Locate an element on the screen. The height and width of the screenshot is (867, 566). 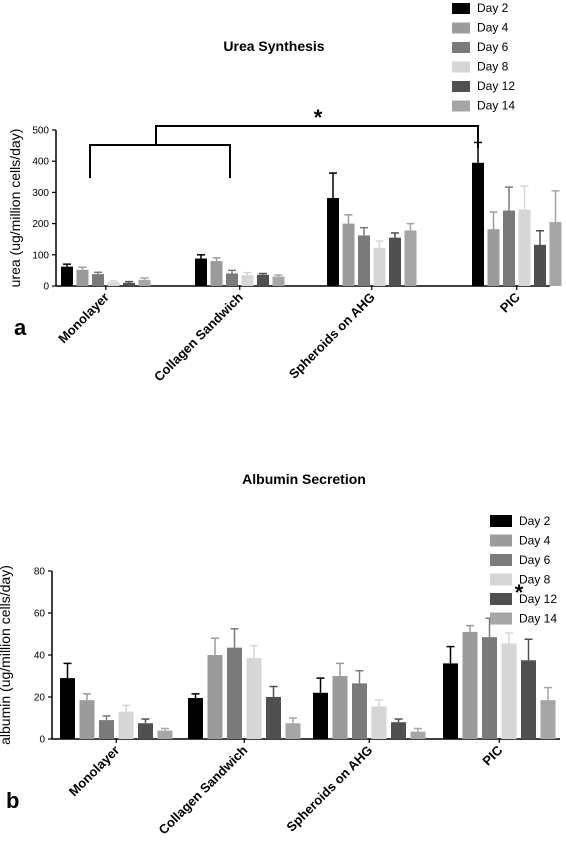
urea-category-label: Spheroids on AHG is located at coordinates (332, 336).